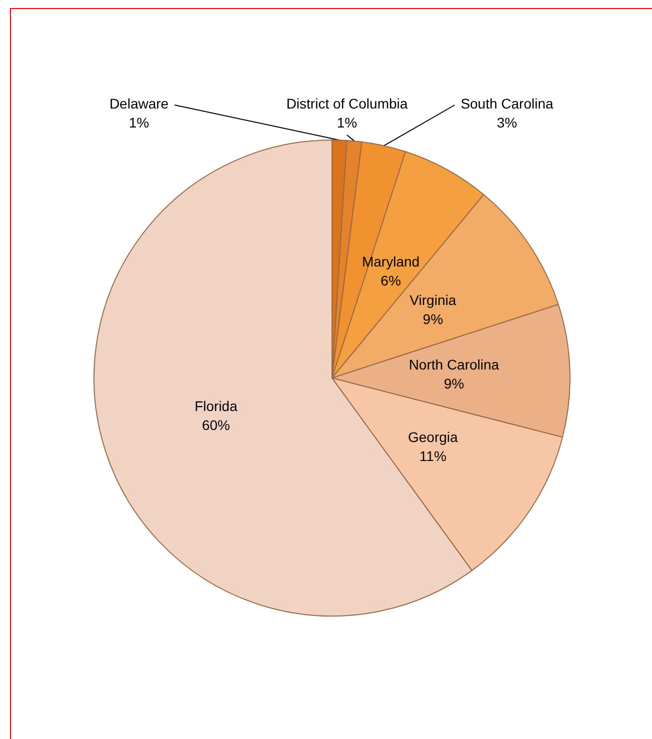  Describe the element at coordinates (139, 104) in the screenshot. I see `slice-label: Delaware` at that location.